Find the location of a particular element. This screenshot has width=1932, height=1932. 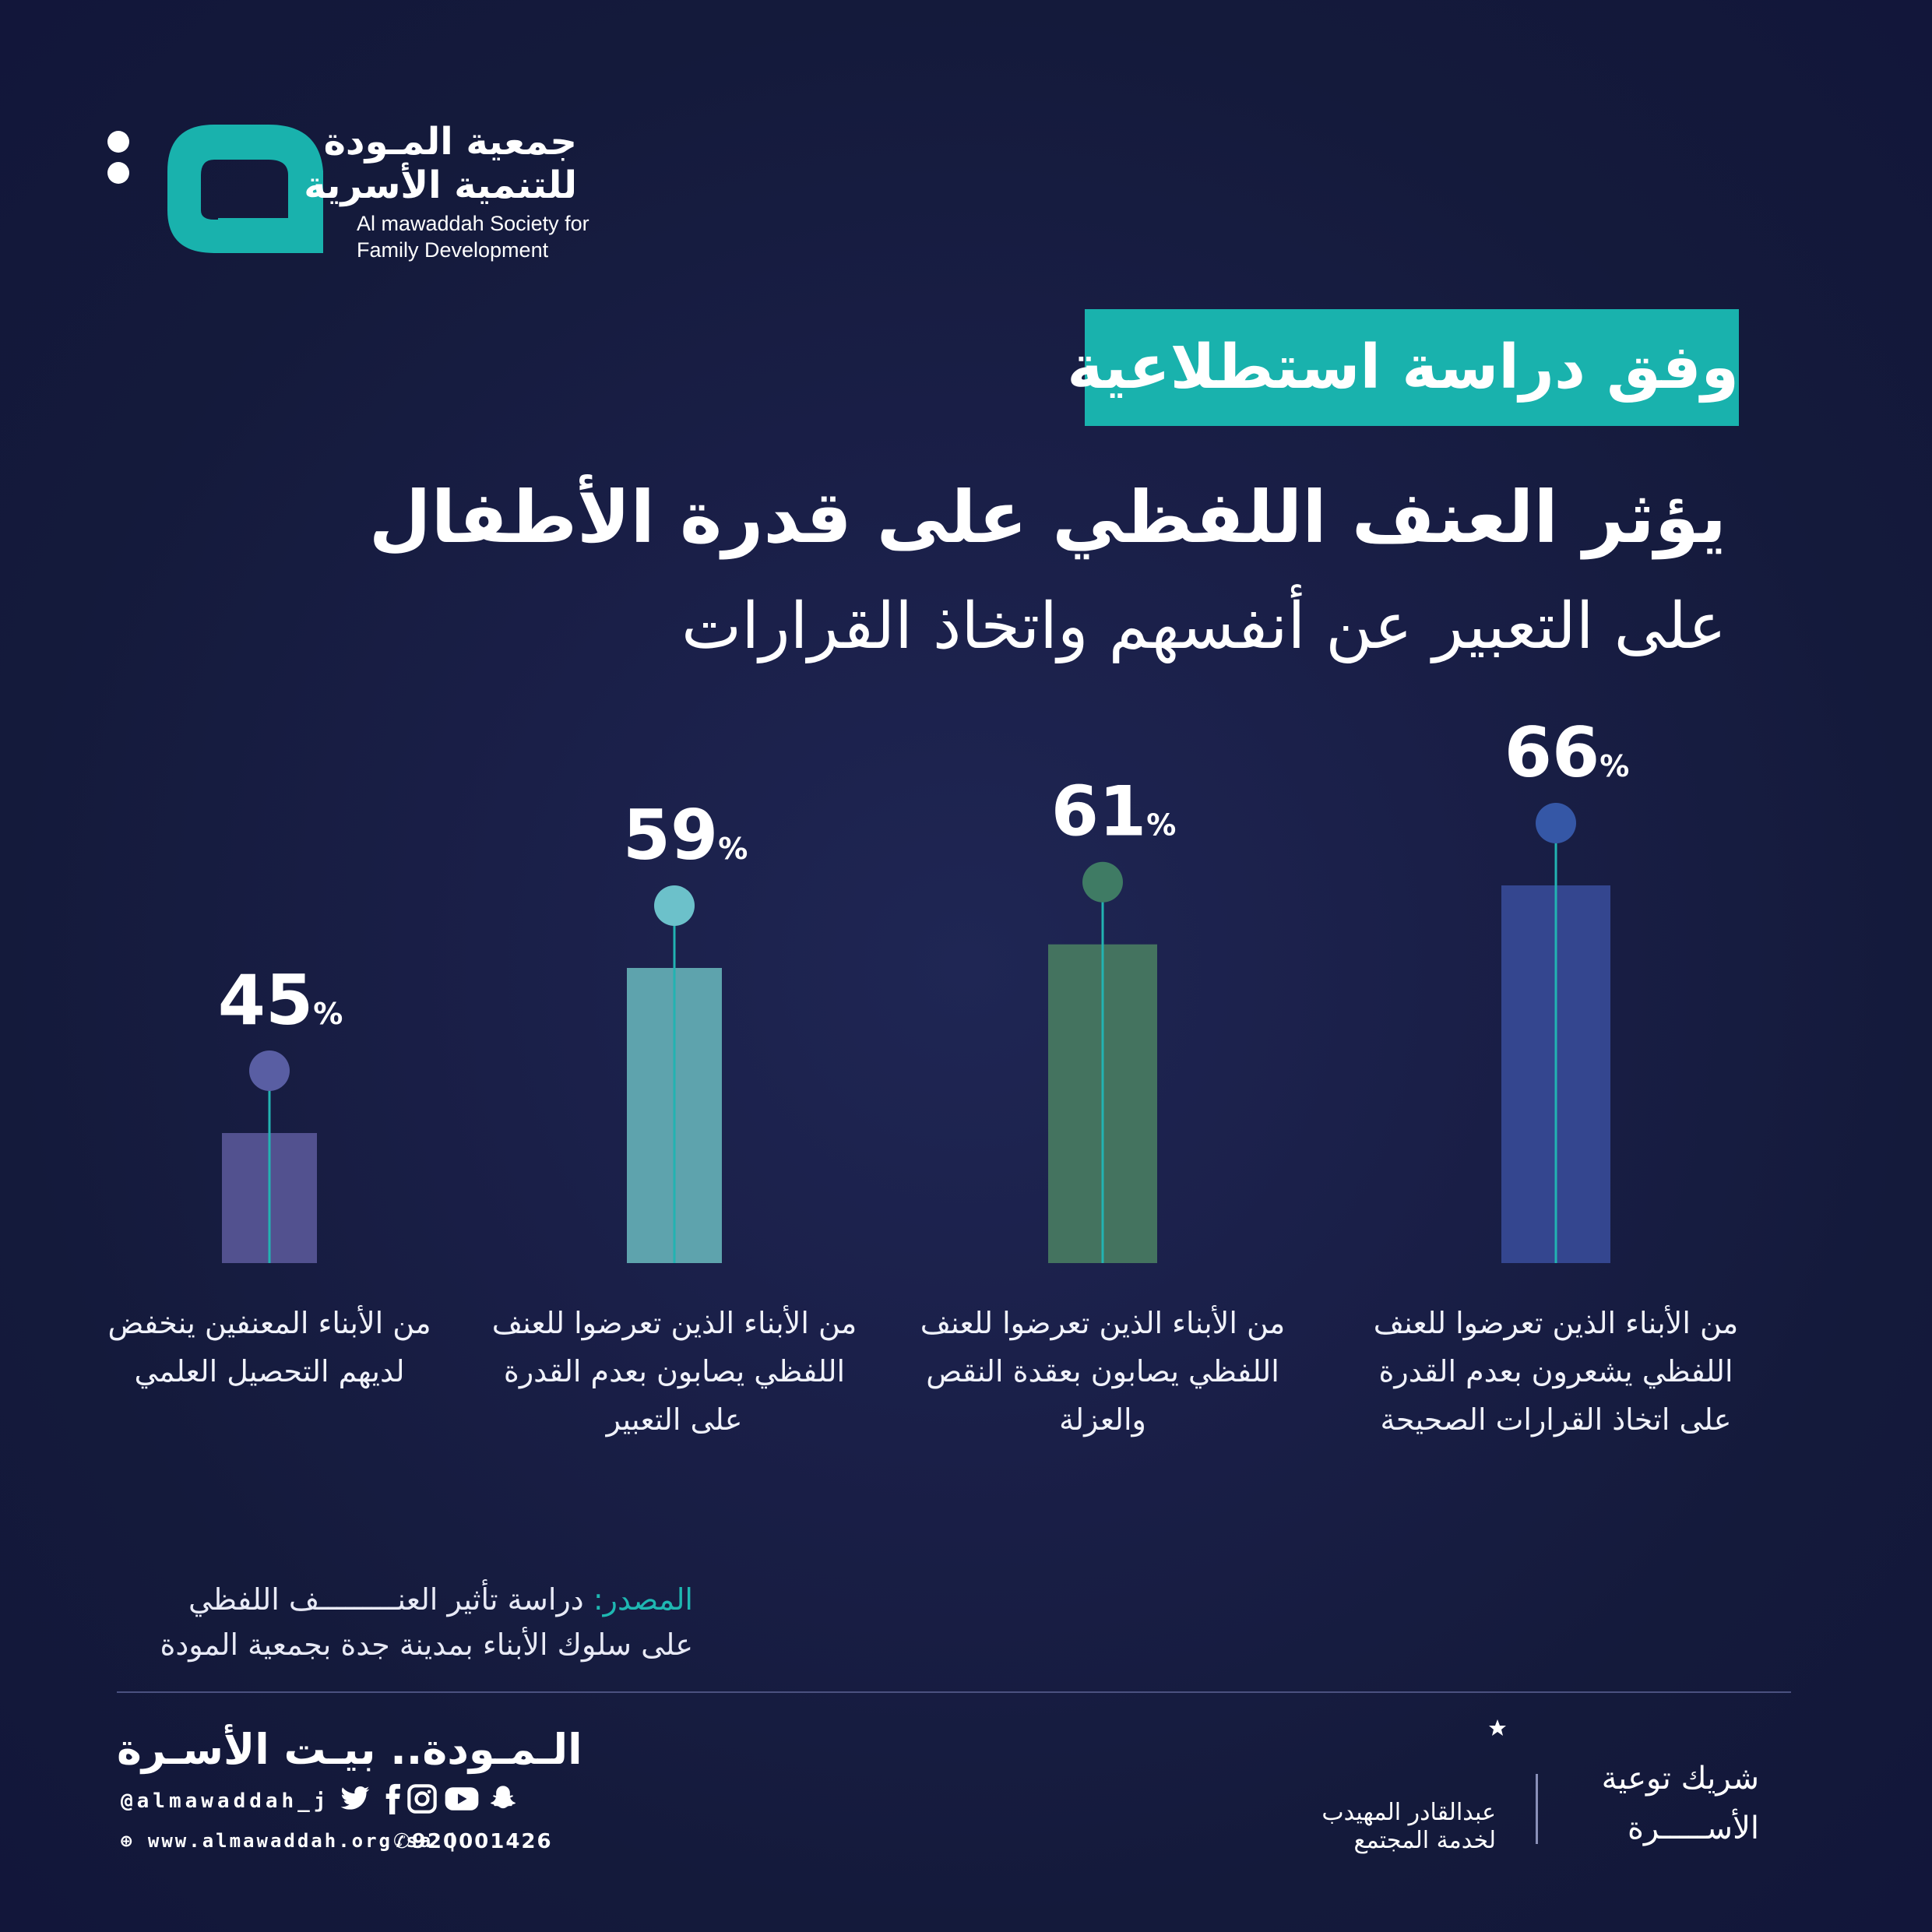

facebook-icon is located at coordinates (392, 1798).